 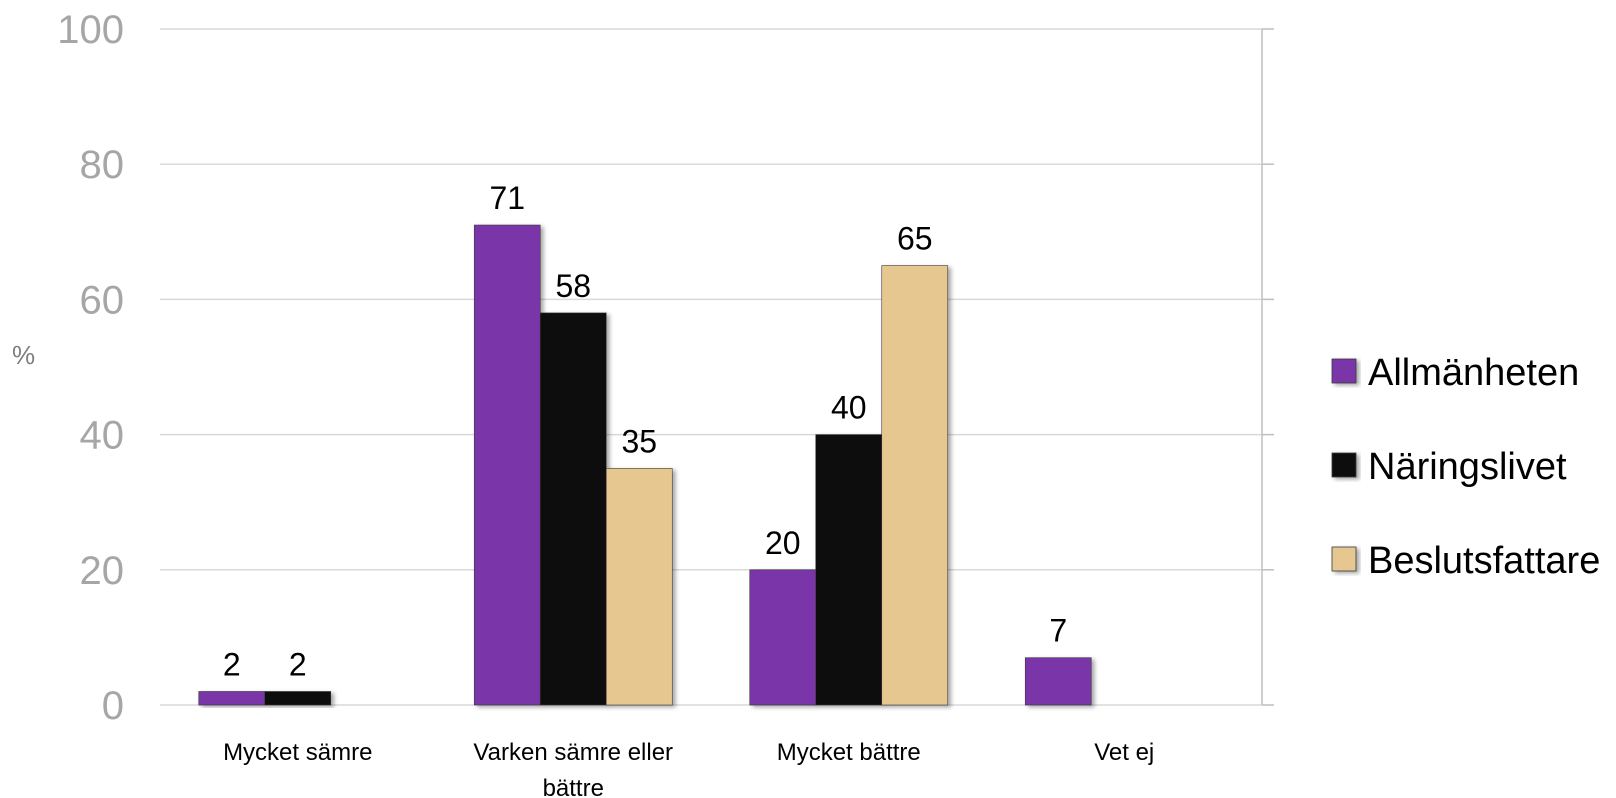 I want to click on y-tick-label: 0, so click(x=113, y=706).